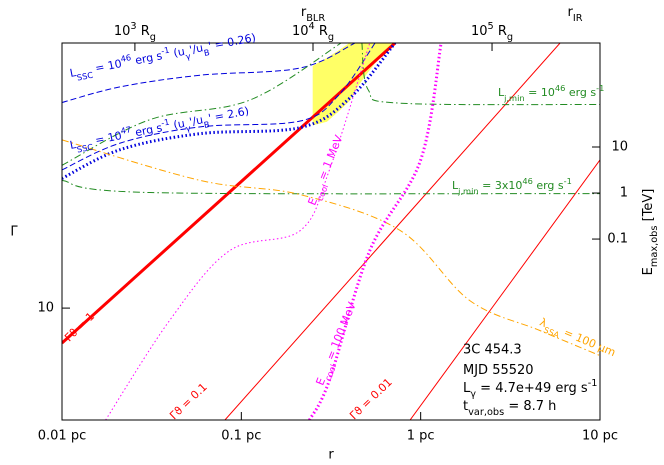  I want to click on text-part: 3, so click(133, 26).